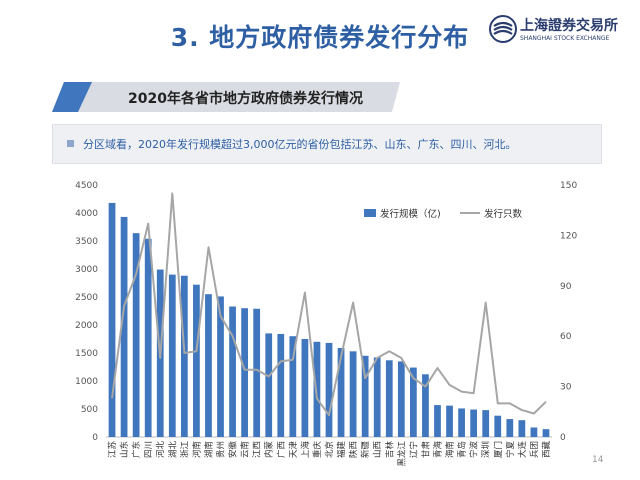 This screenshot has height=480, width=640. What do you see at coordinates (474, 450) in the screenshot?
I see `category-label: 宁波` at bounding box center [474, 450].